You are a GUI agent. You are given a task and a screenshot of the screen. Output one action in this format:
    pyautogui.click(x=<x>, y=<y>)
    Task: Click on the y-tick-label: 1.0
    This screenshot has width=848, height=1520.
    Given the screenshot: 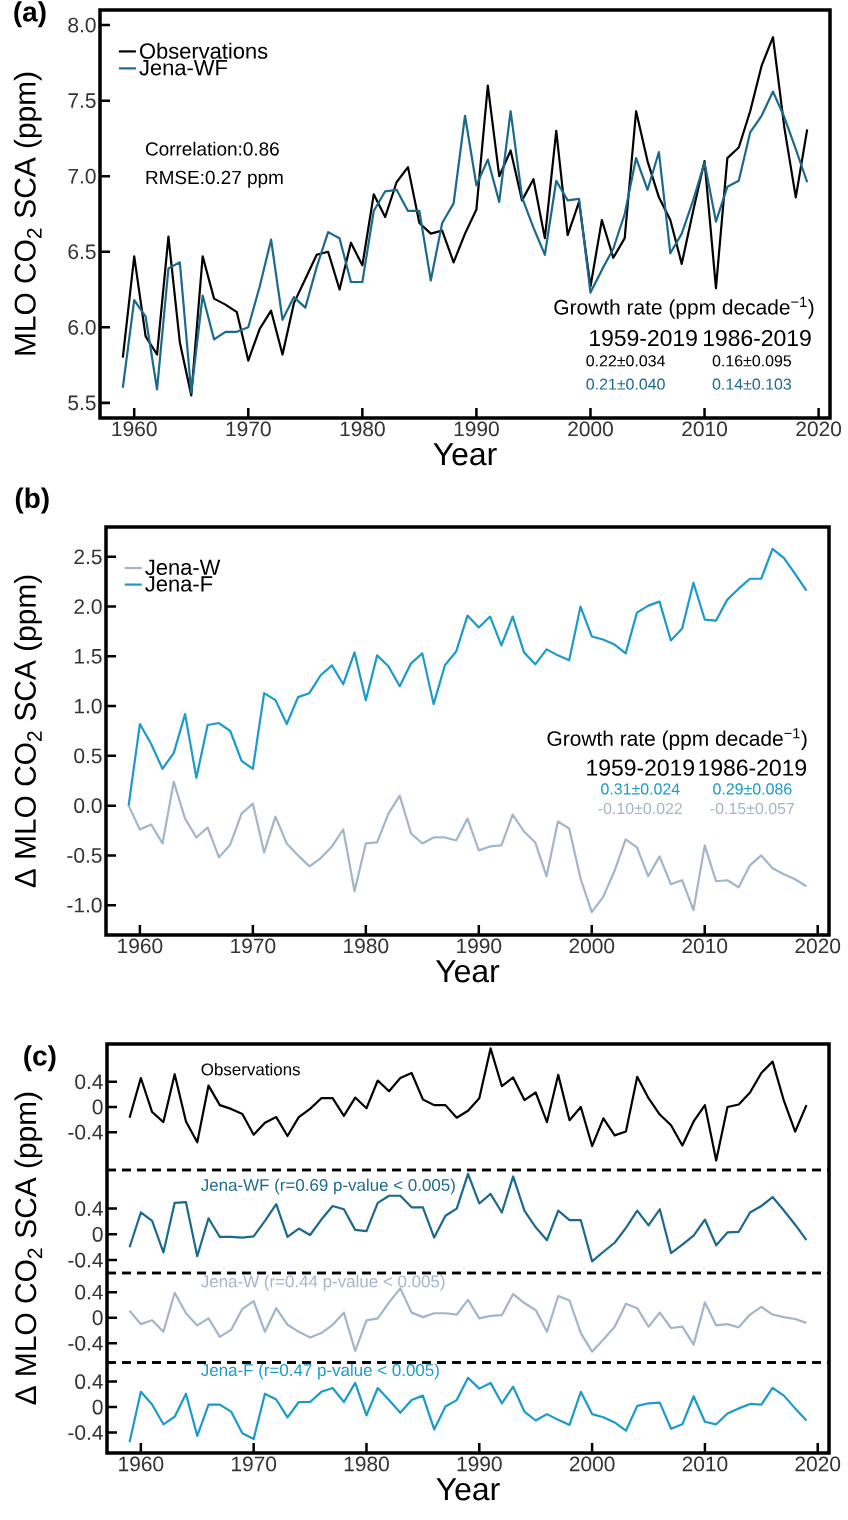 What is the action you would take?
    pyautogui.click(x=88, y=706)
    